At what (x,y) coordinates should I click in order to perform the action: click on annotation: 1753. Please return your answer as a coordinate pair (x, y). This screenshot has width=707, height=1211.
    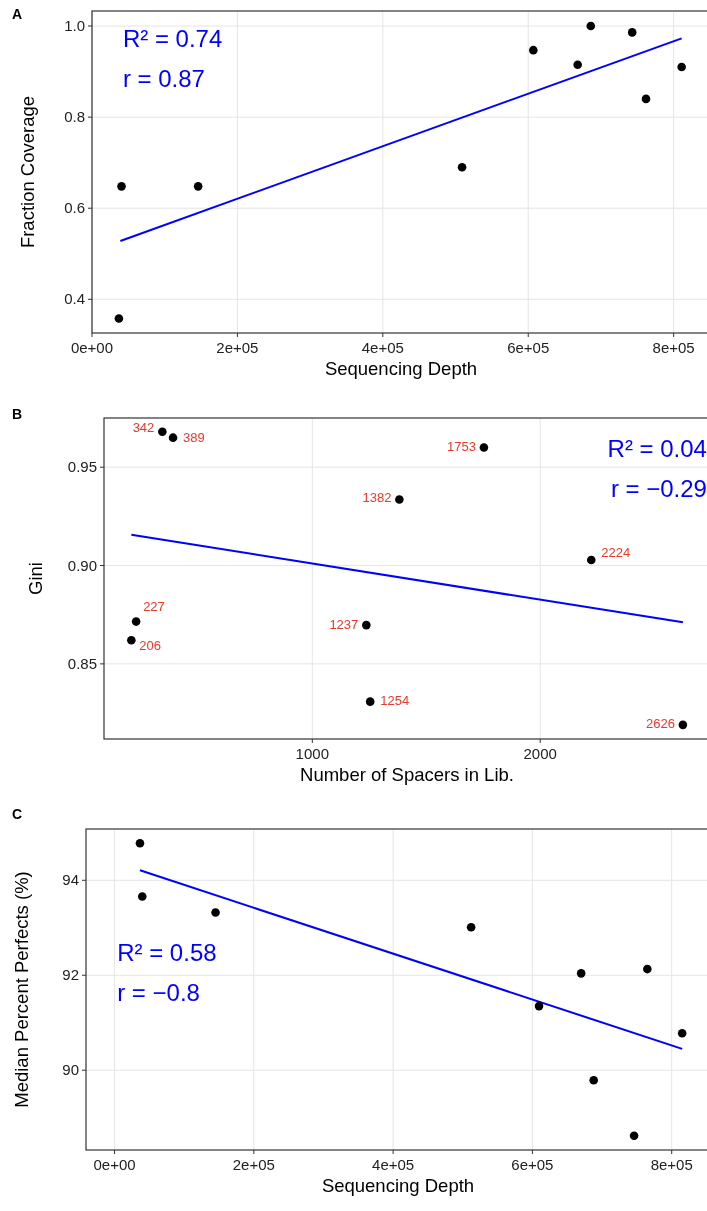
    Looking at the image, I should click on (461, 446).